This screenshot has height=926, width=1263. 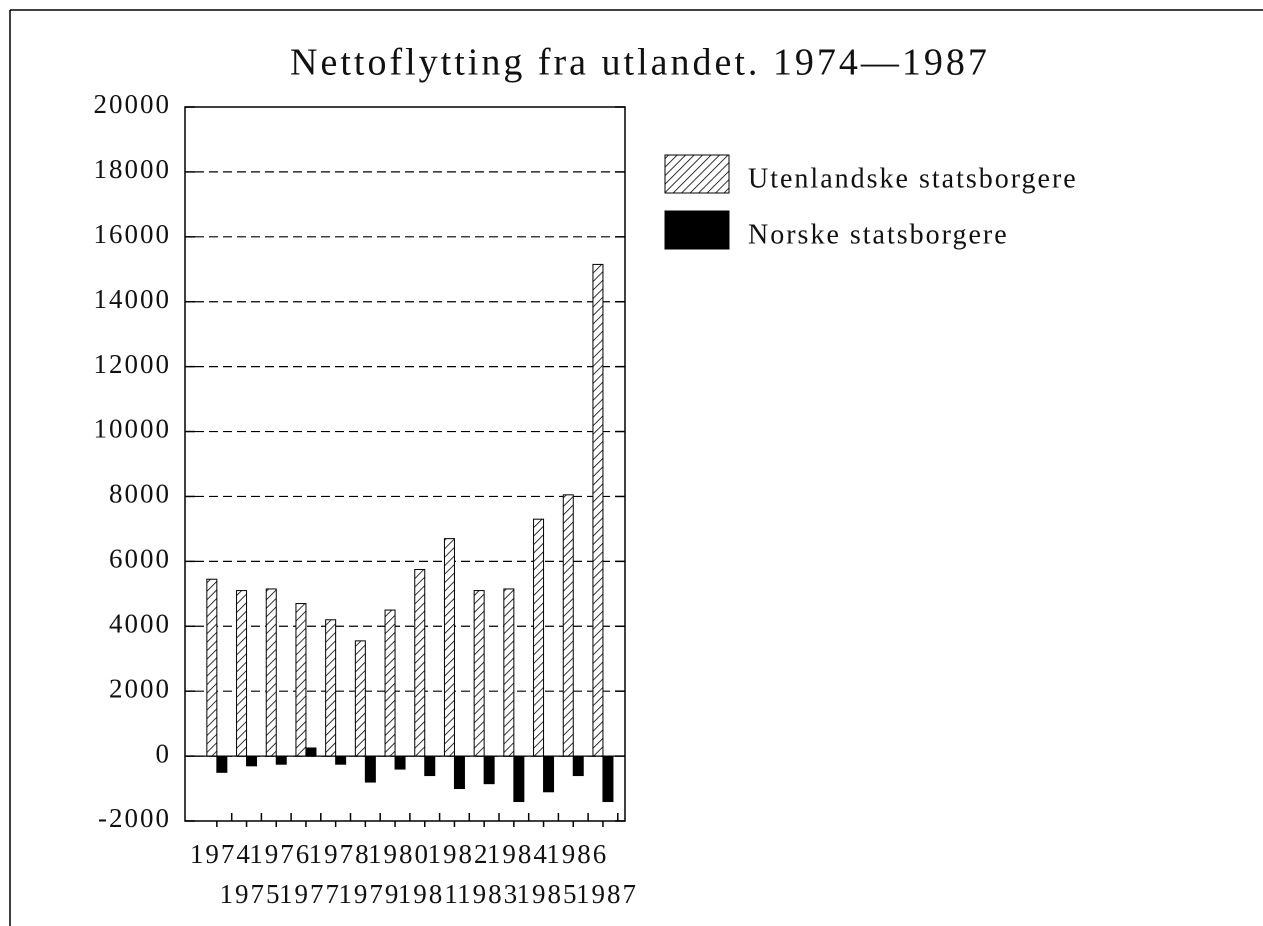 I want to click on x-tick-label: 1986, so click(x=577, y=854).